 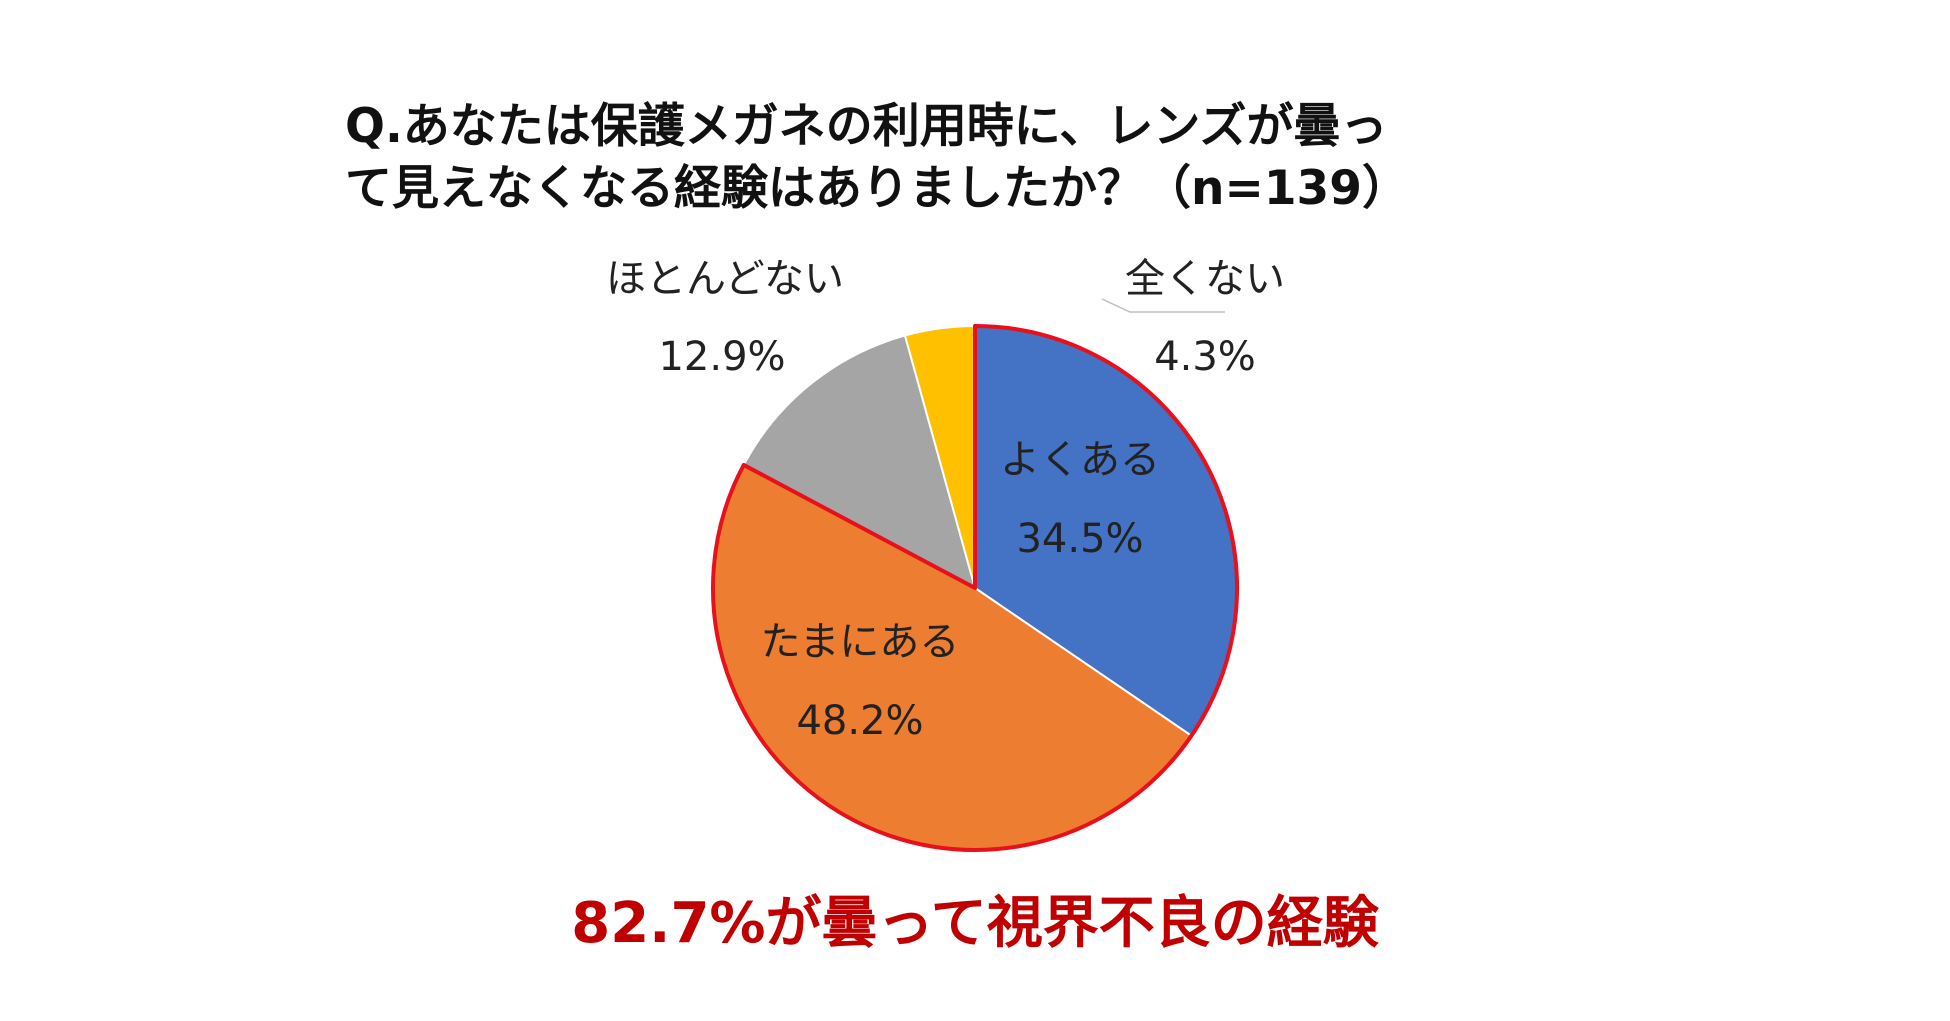 What do you see at coordinates (1080, 460) in the screenshot?
I see `slice-label-yokuaru: よくある` at bounding box center [1080, 460].